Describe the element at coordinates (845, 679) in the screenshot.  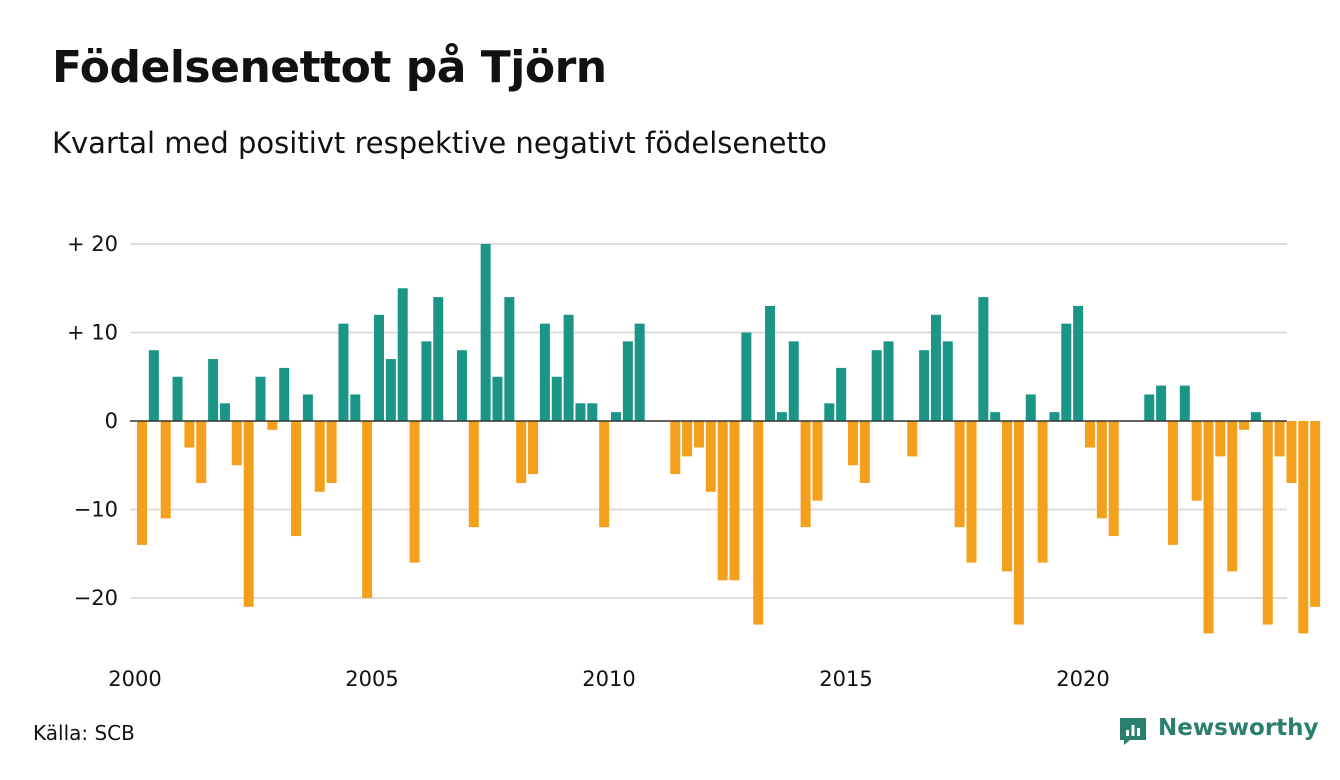
I see `x-tick-label: 2015` at that location.